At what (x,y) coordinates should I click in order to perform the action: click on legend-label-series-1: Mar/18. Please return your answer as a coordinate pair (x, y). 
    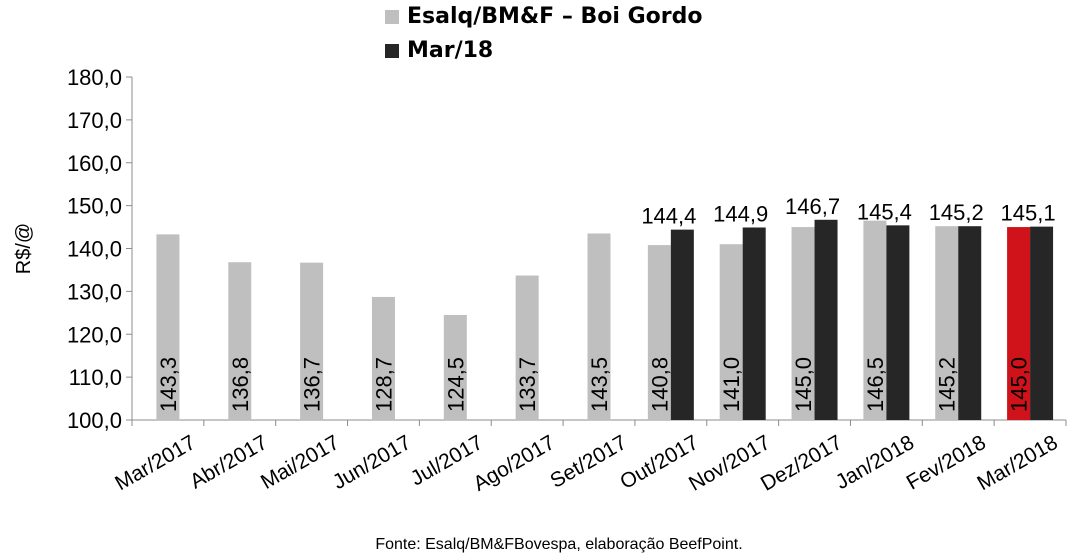
    Looking at the image, I should click on (450, 50).